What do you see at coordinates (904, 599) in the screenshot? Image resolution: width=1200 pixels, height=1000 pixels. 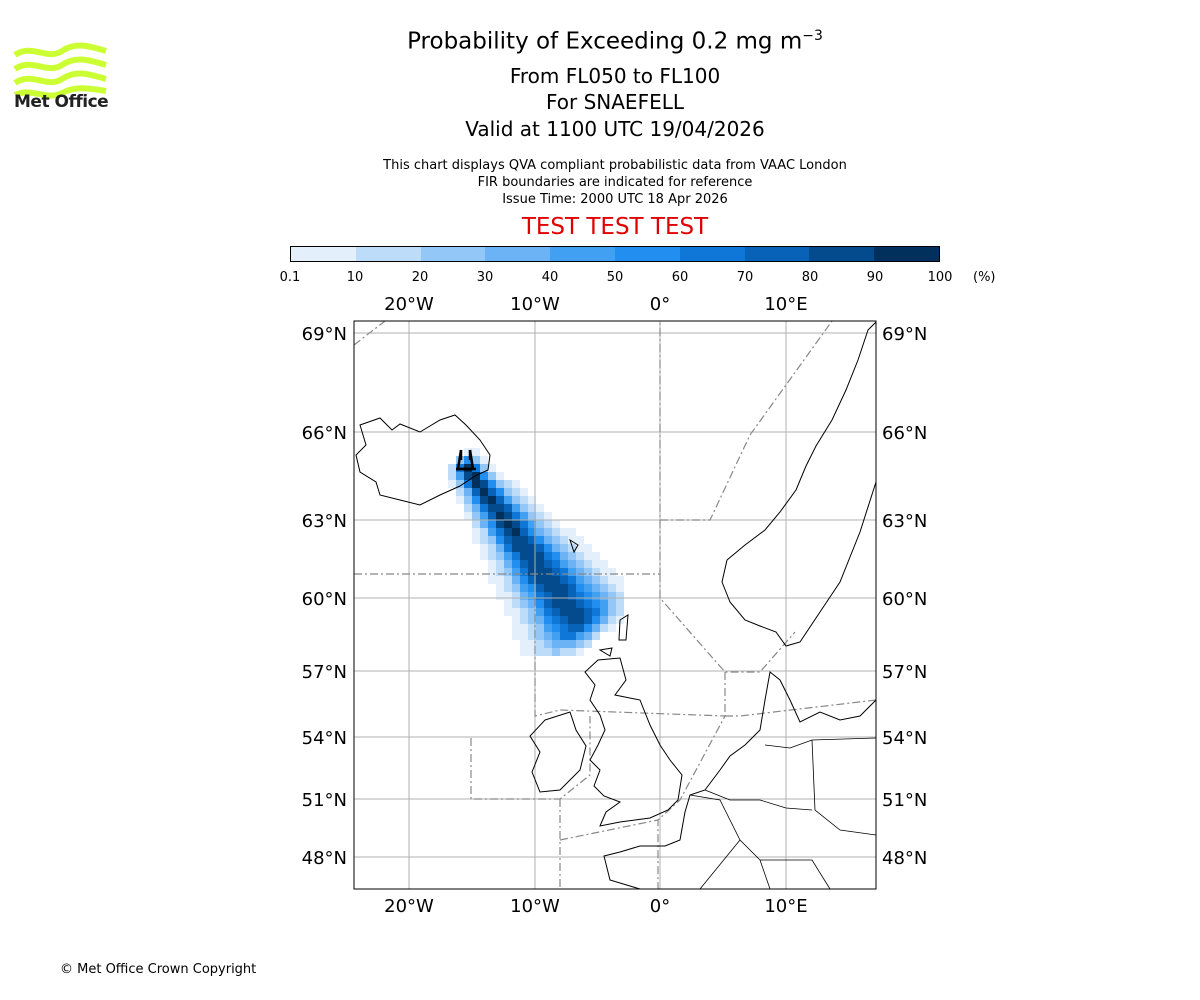 I see `axis-tick-label: 60°N` at bounding box center [904, 599].